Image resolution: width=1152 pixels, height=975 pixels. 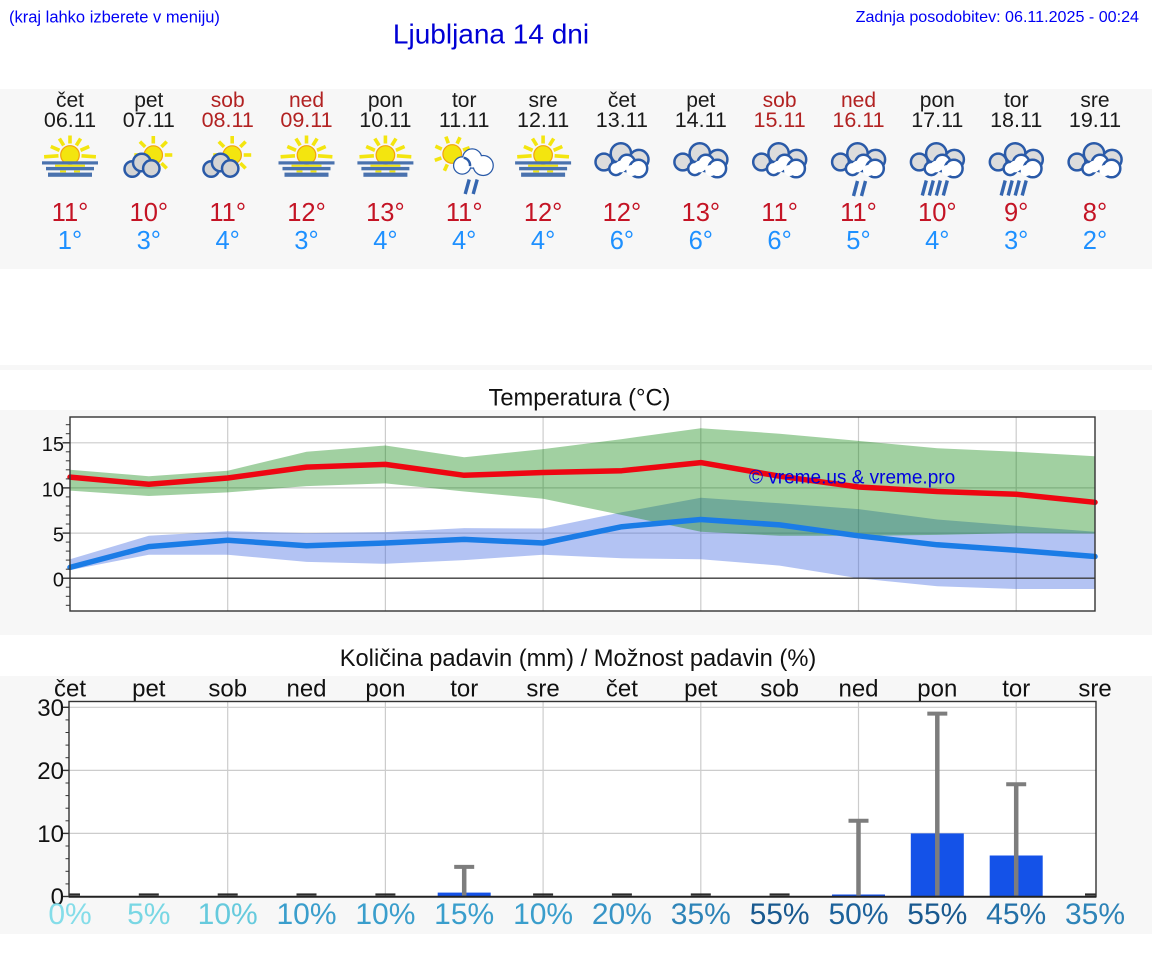 I want to click on svg-text: 11.11, so click(x=464, y=120).